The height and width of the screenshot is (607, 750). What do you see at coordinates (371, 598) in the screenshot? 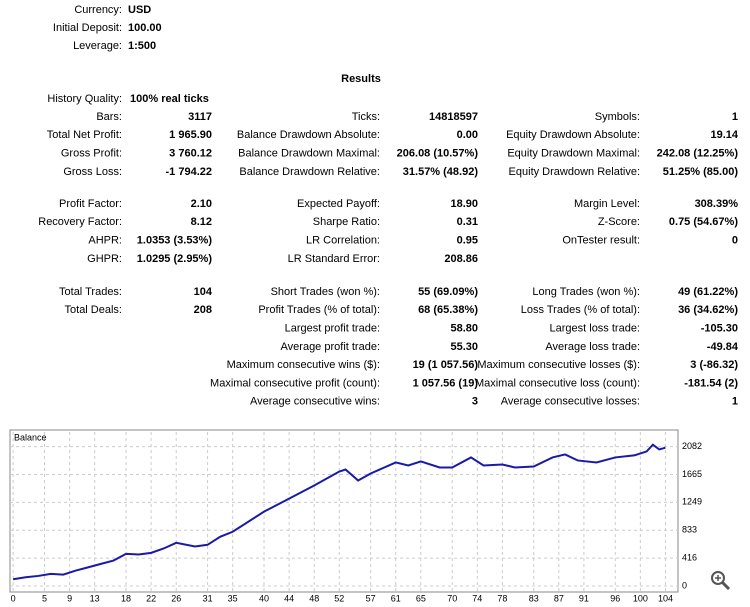
I see `x-tick-label: 57` at bounding box center [371, 598].